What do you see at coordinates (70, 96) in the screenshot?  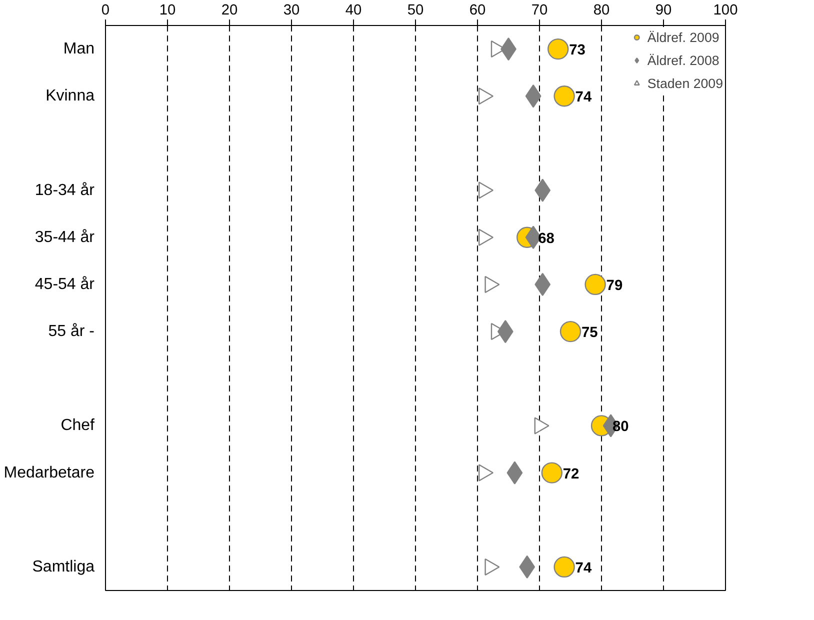 I see `y-tick-label: Kvinna` at bounding box center [70, 96].